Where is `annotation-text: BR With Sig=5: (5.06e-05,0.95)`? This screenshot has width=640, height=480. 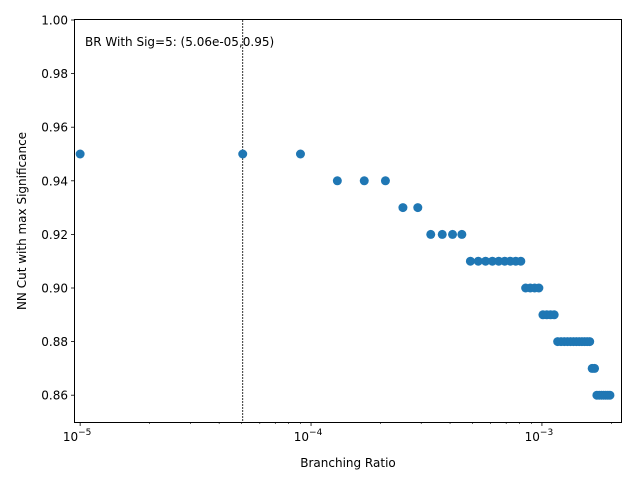
annotation-text: BR With Sig=5: (5.06e-05,0.95) is located at coordinates (179, 42).